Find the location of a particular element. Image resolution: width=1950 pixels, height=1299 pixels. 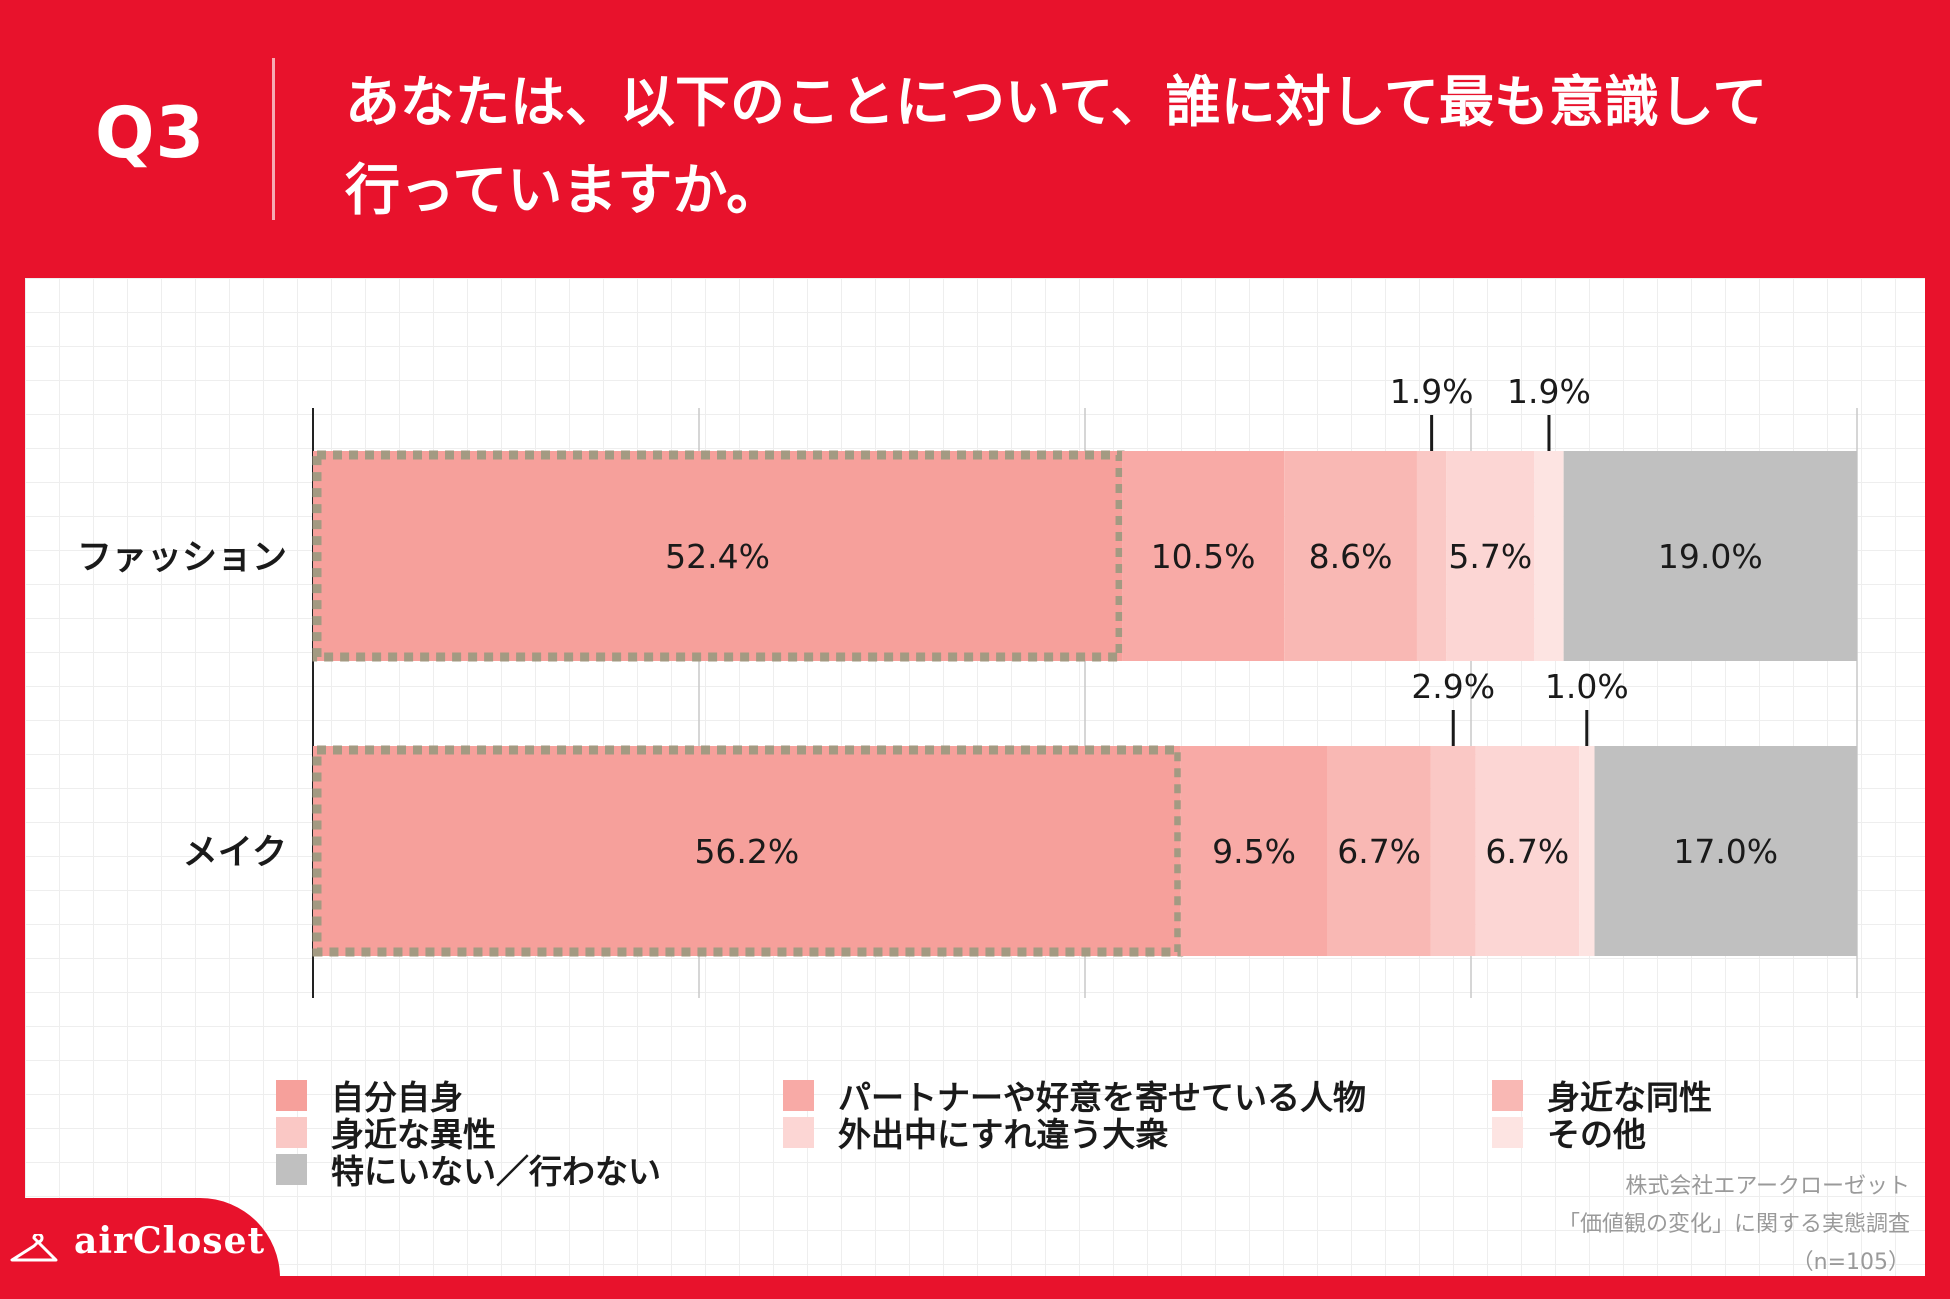

brand-logo-text: airCloset is located at coordinates (170, 1241).